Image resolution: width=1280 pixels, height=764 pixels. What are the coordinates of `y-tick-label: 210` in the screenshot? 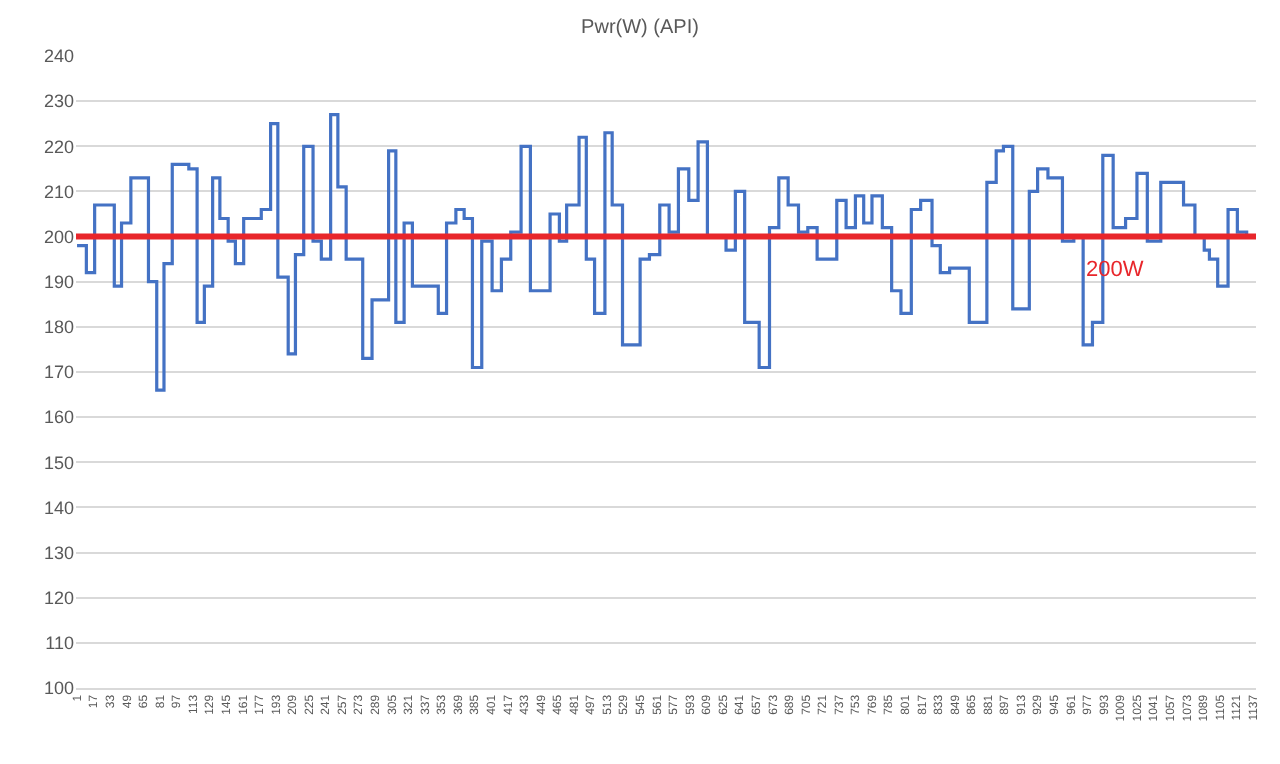 It's located at (58, 191).